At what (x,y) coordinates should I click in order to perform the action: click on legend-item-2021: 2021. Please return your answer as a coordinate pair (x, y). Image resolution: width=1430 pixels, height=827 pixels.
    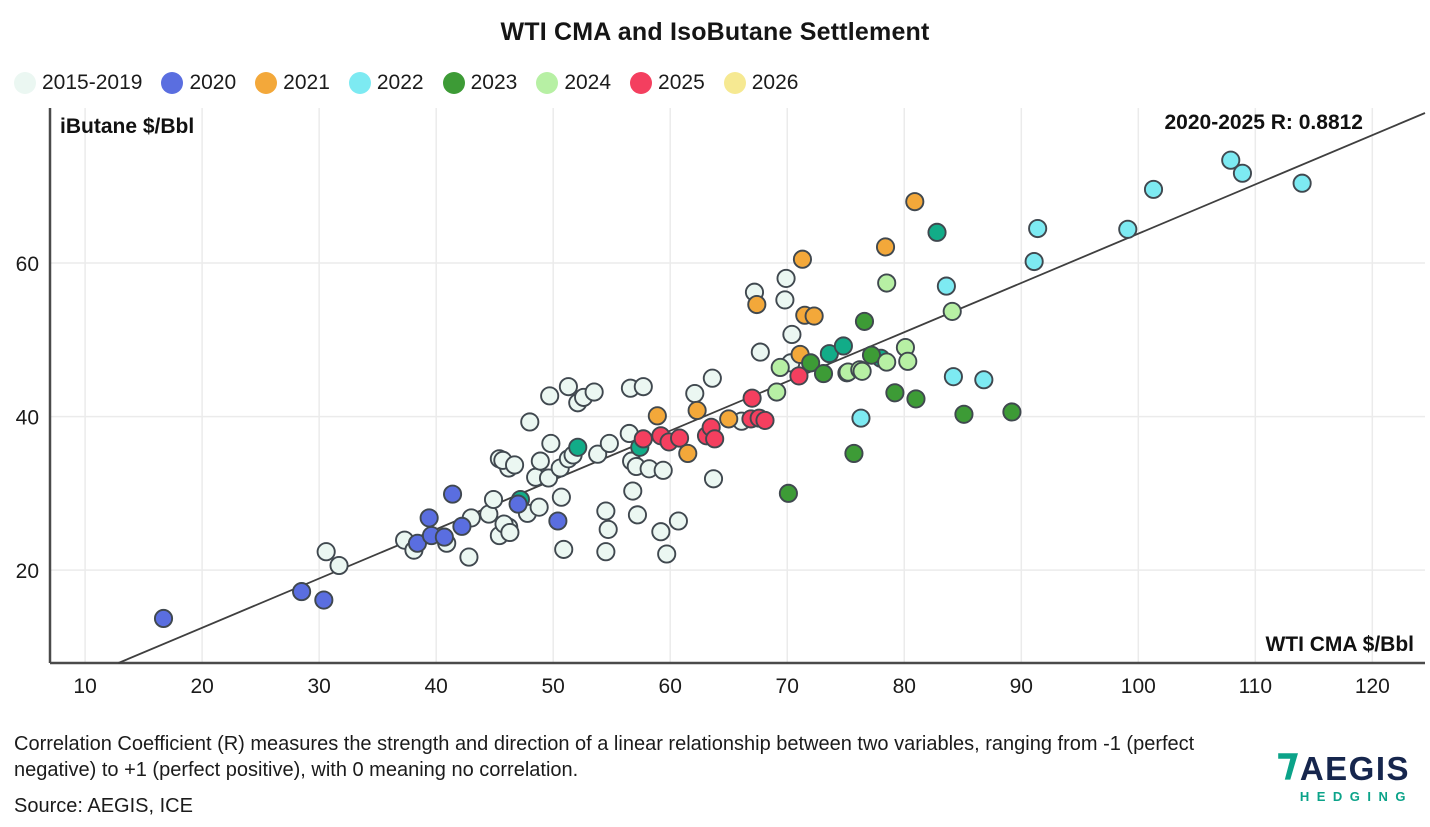
    Looking at the image, I should click on (292, 83).